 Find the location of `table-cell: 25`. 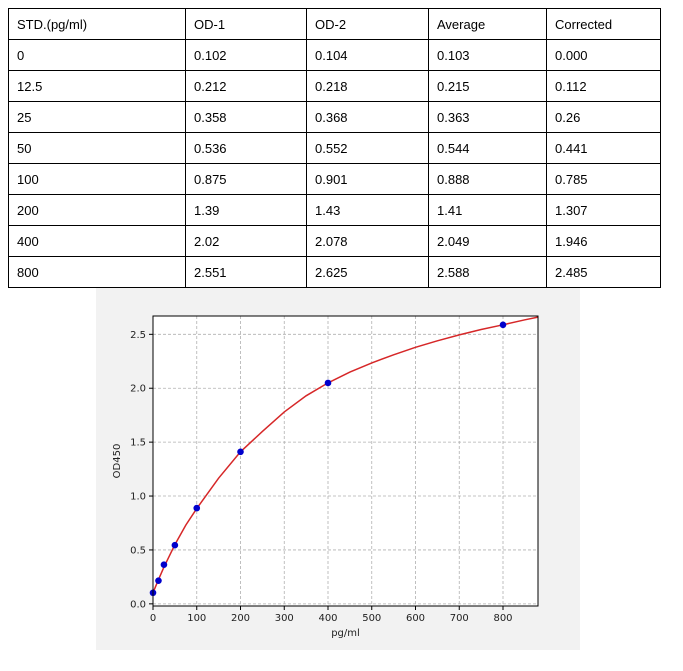

table-cell: 25 is located at coordinates (97, 117).